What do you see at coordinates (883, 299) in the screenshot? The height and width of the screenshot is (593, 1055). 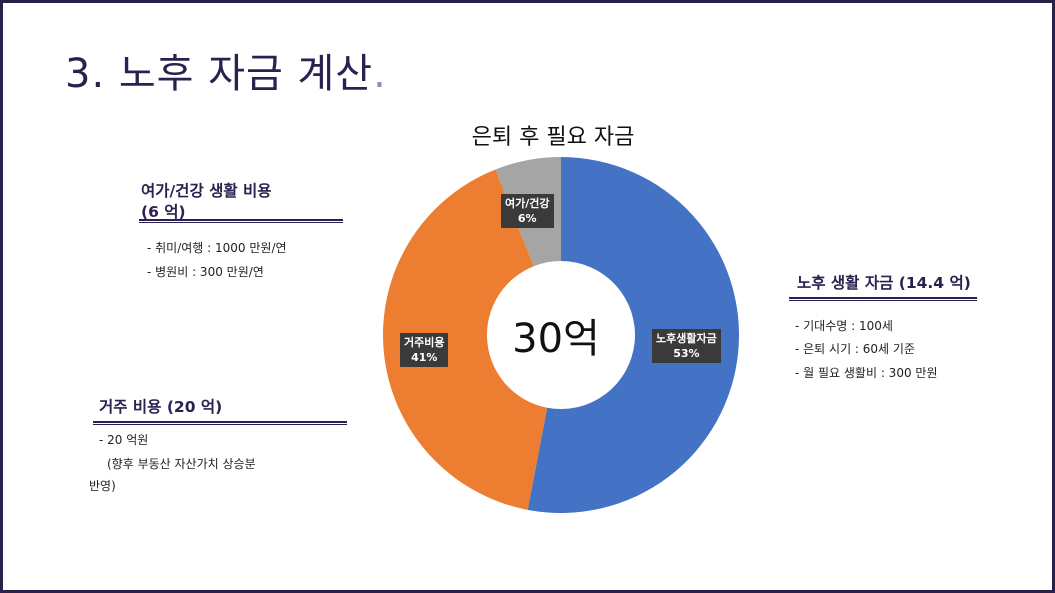 I see `living-rule` at bounding box center [883, 299].